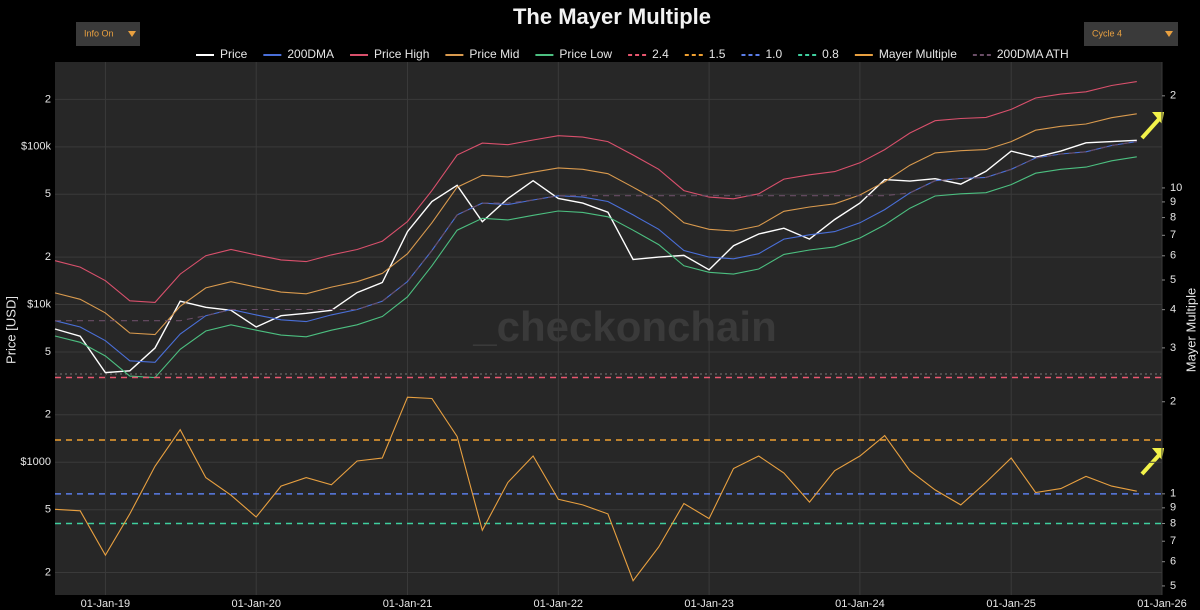 The image size is (1200, 610). I want to click on y2-tick-label: 3, so click(1173, 348).